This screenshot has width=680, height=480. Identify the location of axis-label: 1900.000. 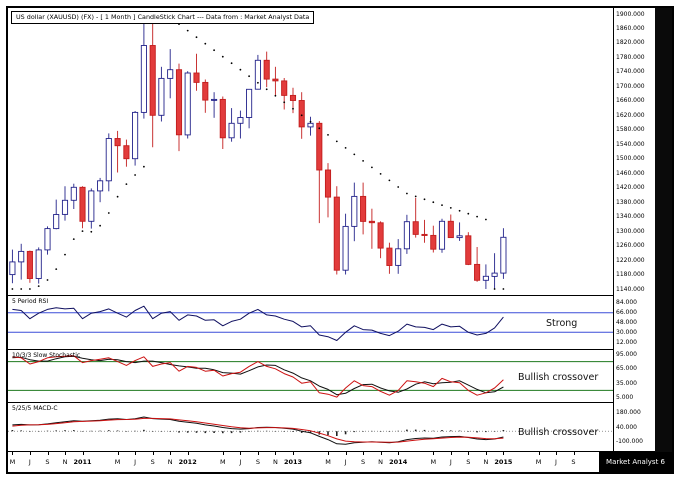
(630, 14).